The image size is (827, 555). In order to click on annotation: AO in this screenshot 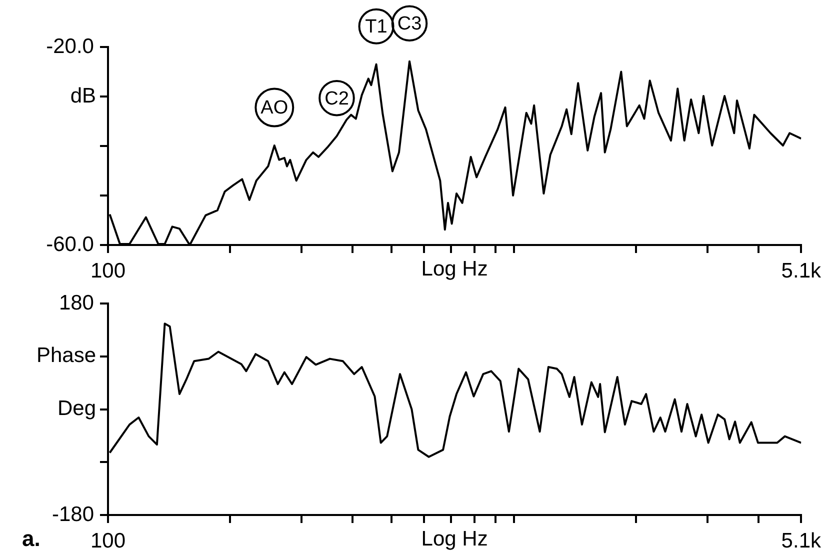, I will do `click(274, 108)`.